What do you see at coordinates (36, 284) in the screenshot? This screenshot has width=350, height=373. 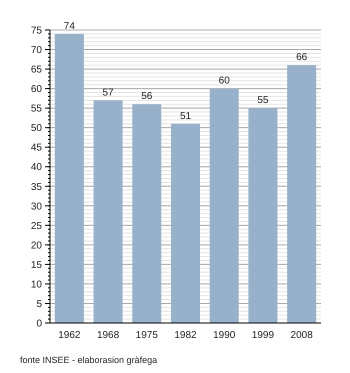 I see `y-tick-label: 10` at bounding box center [36, 284].